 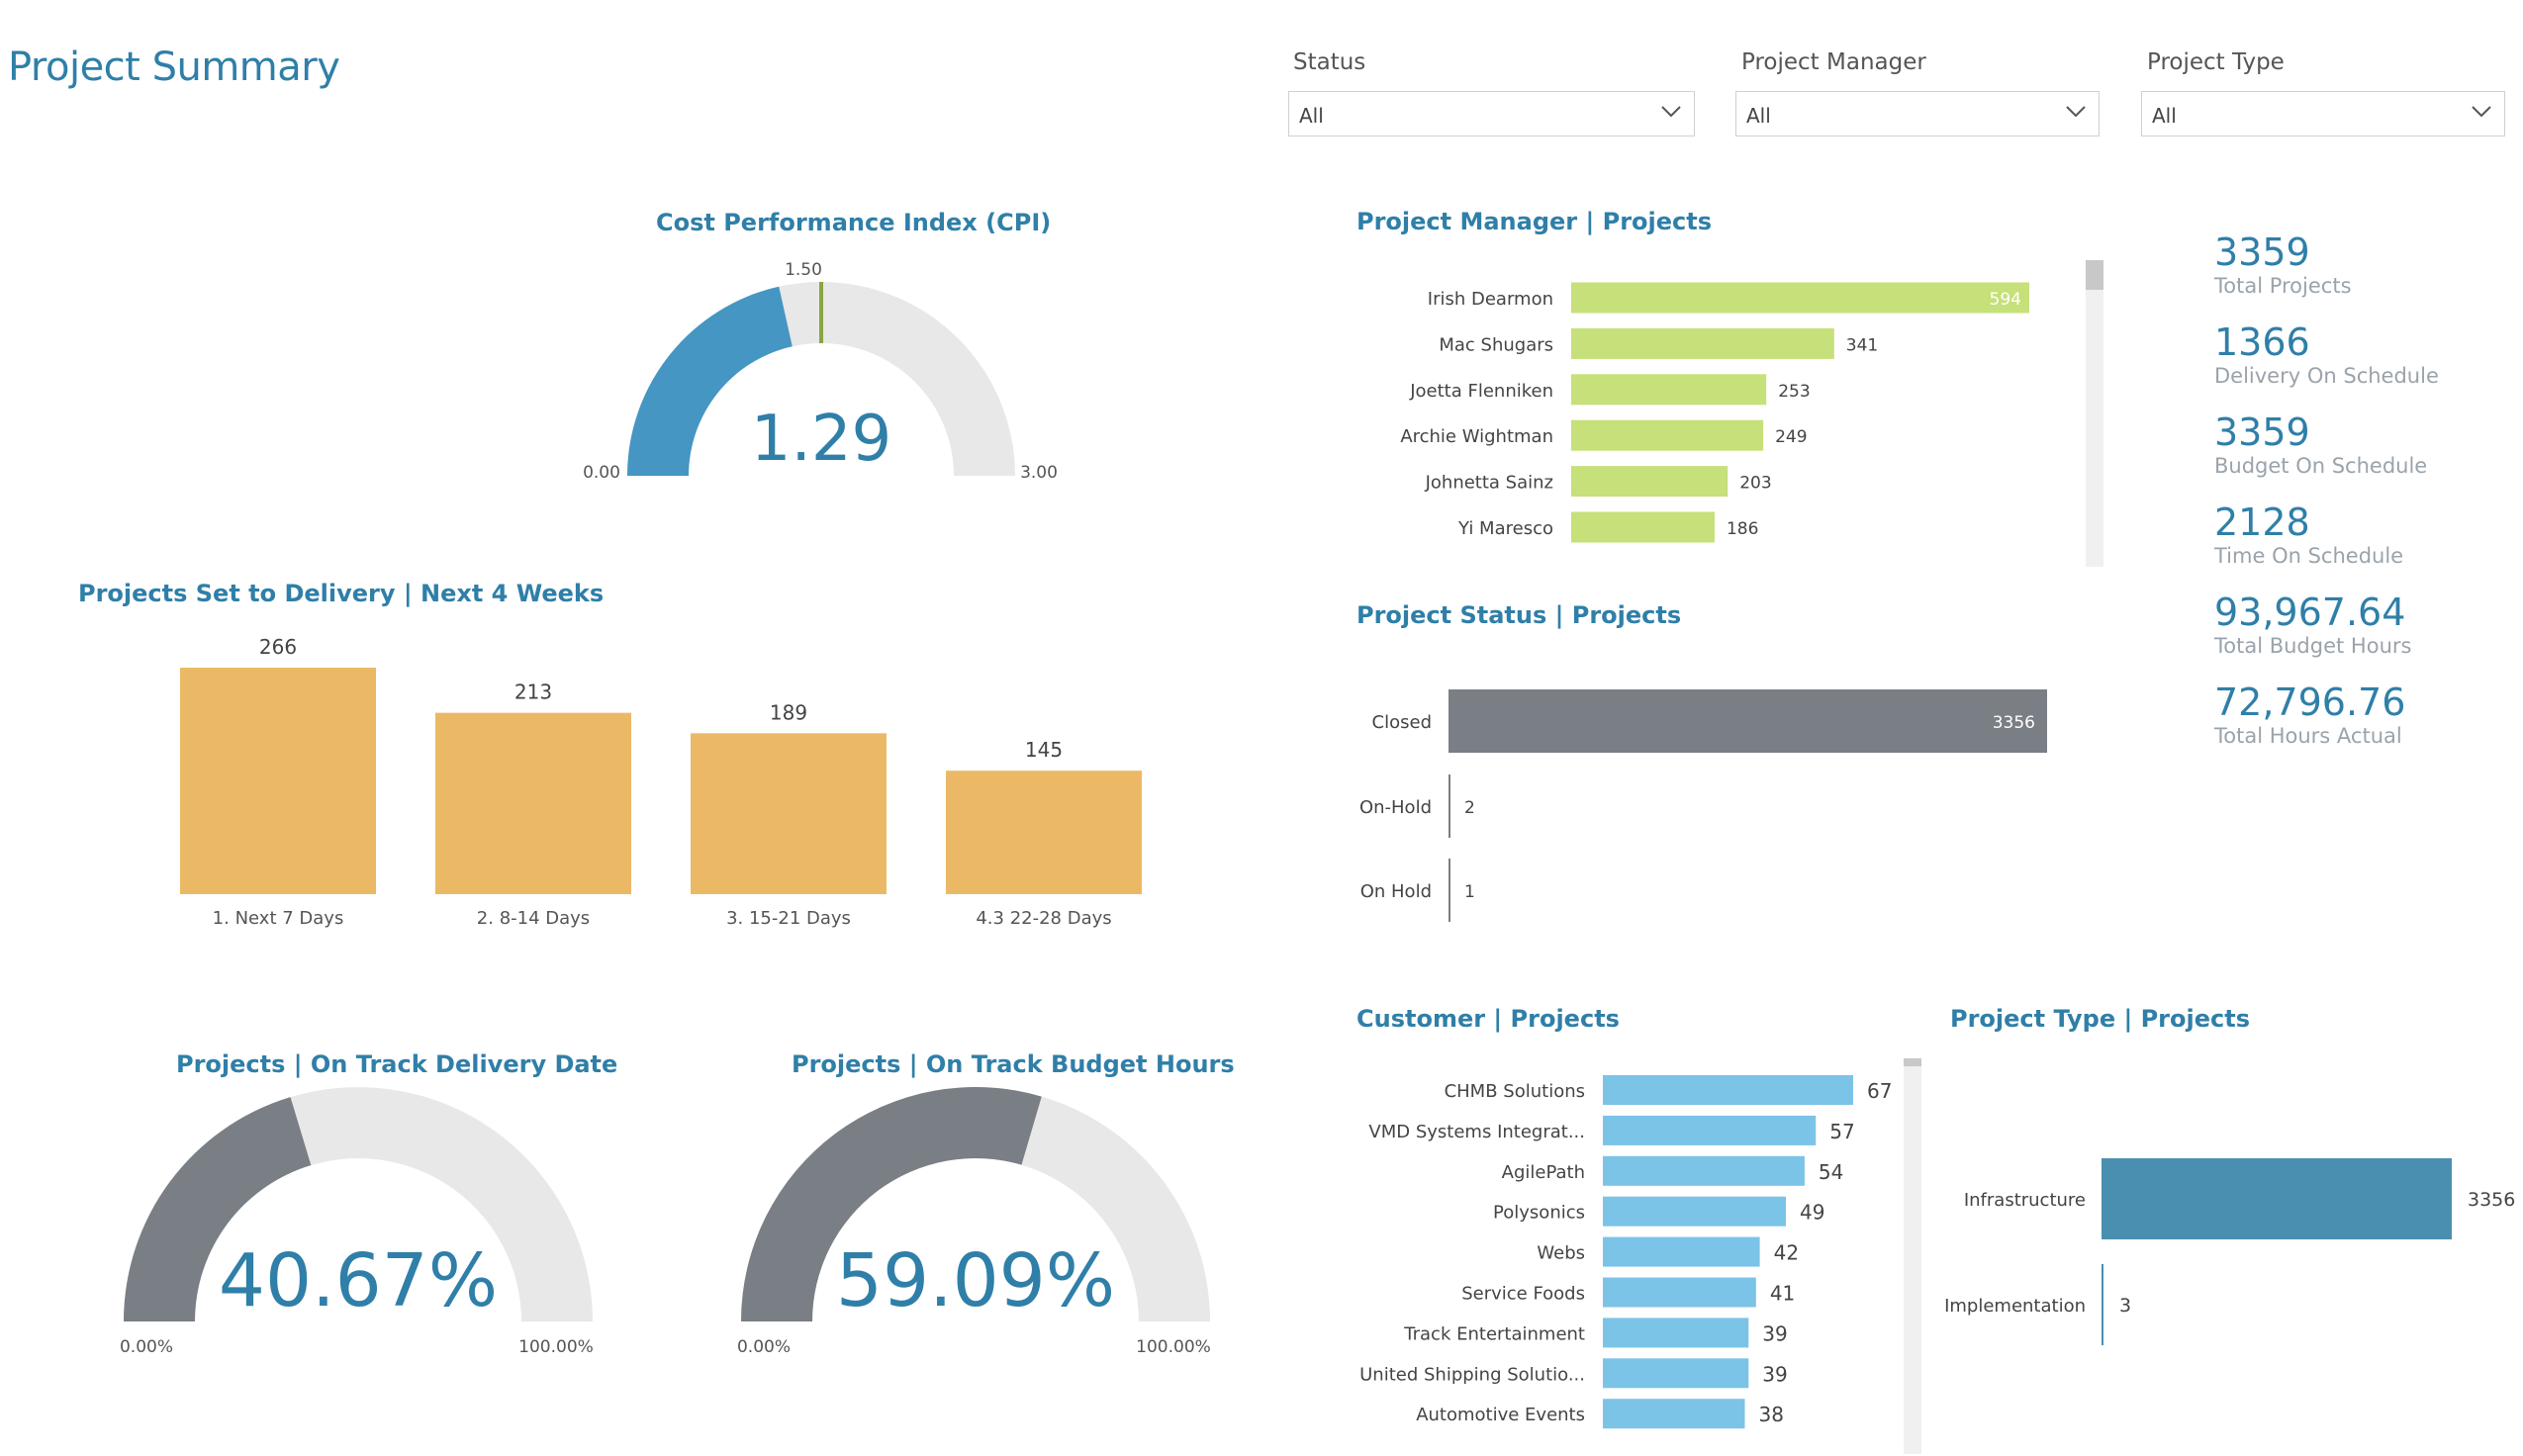 I want to click on kpi-value: 93,967.64, so click(x=2310, y=612).